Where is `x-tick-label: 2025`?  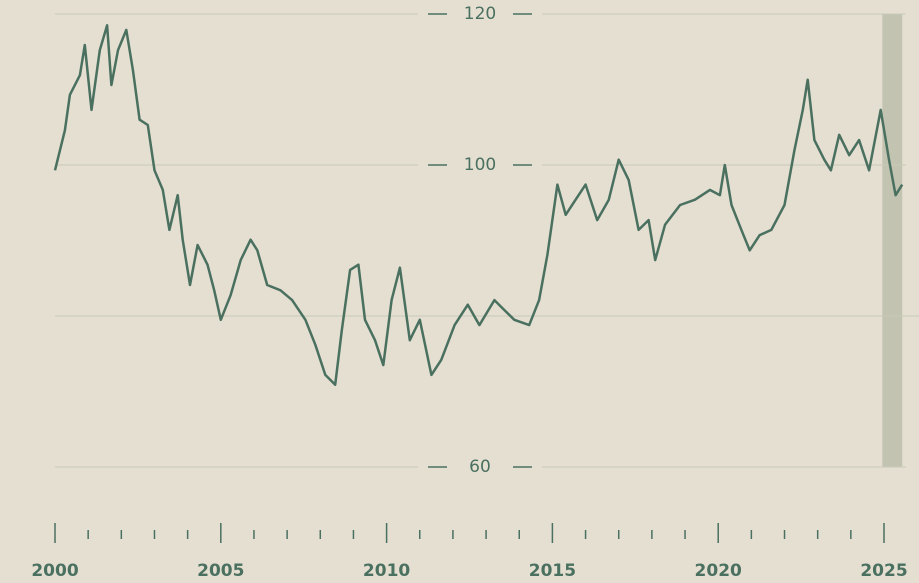
x-tick-label: 2025 is located at coordinates (883, 571).